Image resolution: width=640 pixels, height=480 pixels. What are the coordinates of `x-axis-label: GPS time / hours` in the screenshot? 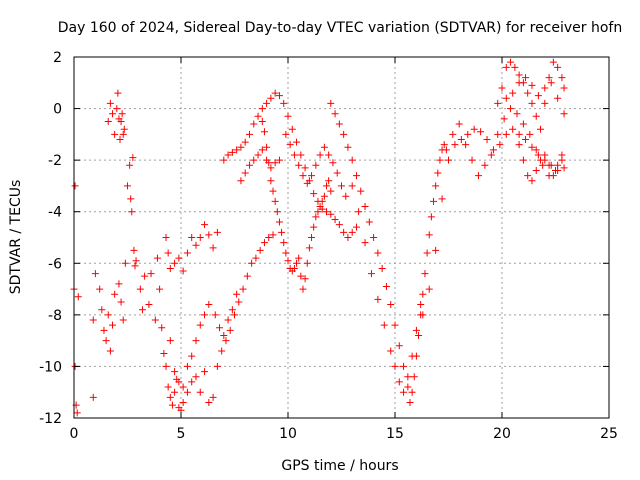 It's located at (339, 466).